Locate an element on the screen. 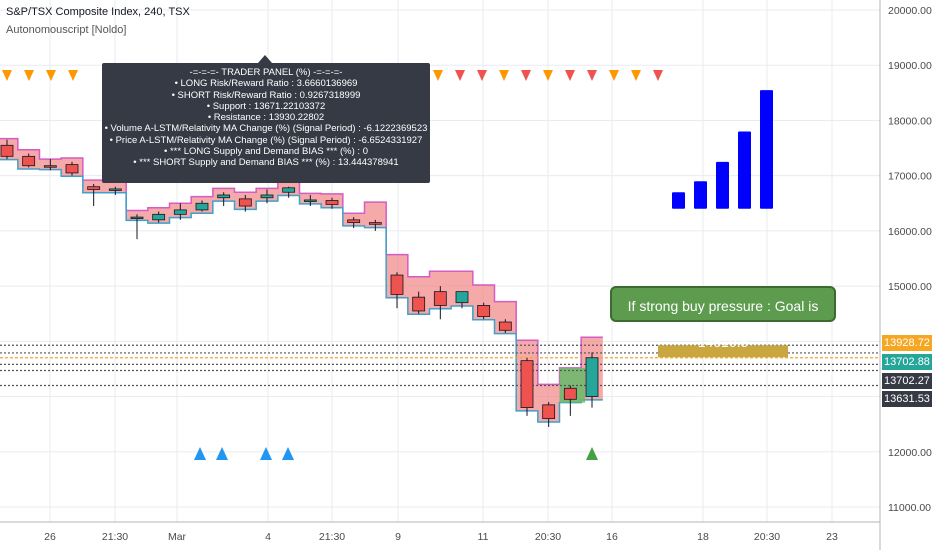 Image resolution: width=932 pixels, height=550 pixels. y-tick-label: 20000.00 is located at coordinates (910, 11).